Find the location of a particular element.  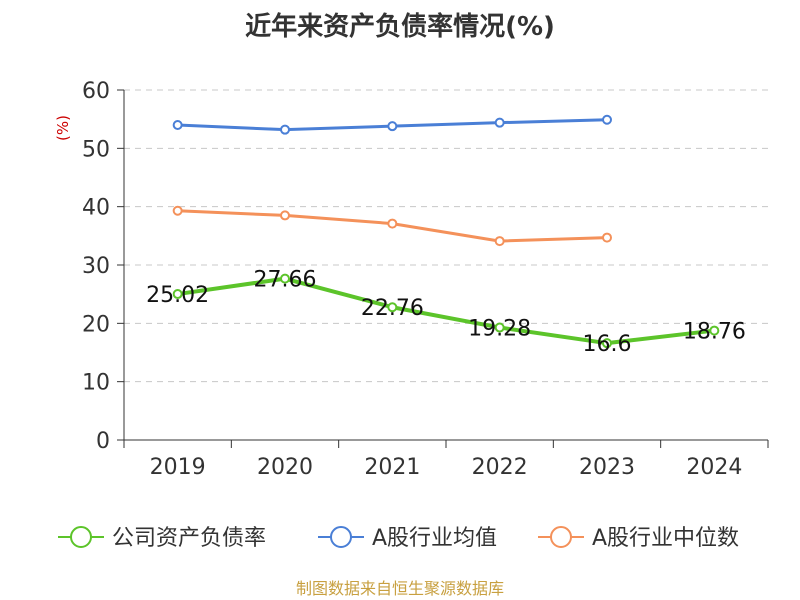

data-labels: 25.02 27.66 22.76 19.28 16.6 18.76 is located at coordinates (446, 313).